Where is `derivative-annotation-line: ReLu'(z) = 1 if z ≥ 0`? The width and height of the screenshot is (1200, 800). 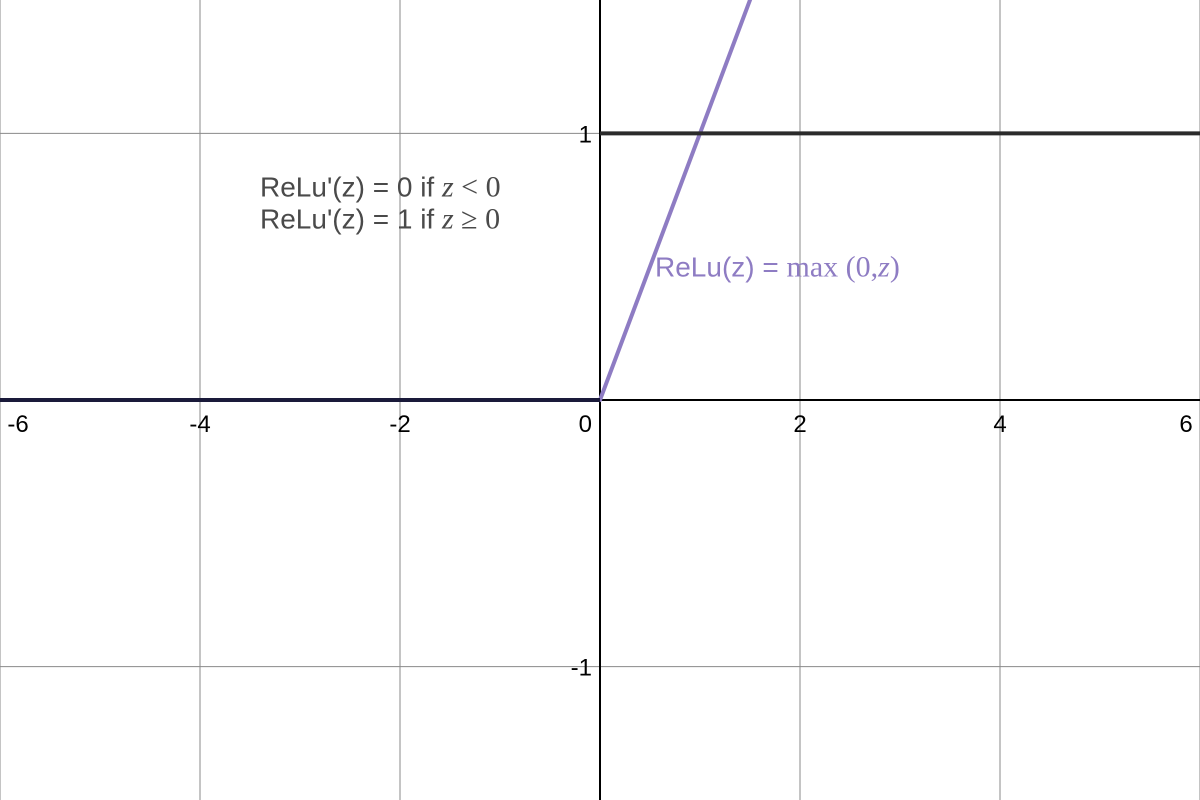
derivative-annotation-line: ReLu'(z) = 1 if z ≥ 0 is located at coordinates (380, 219).